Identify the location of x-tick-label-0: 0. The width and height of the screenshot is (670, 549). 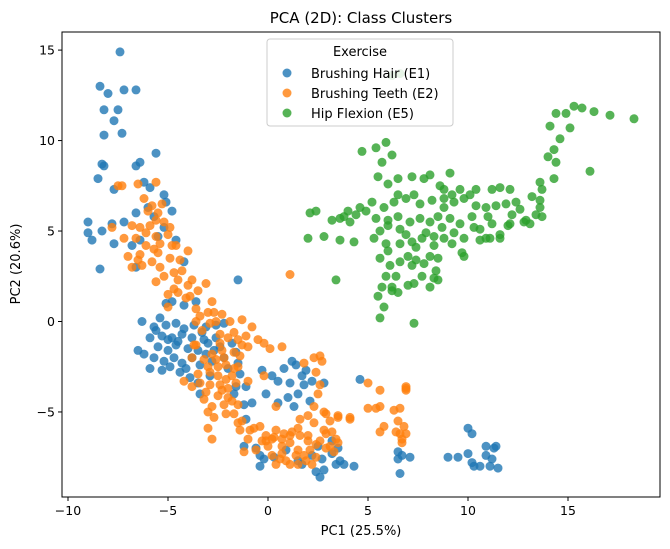
(268, 510).